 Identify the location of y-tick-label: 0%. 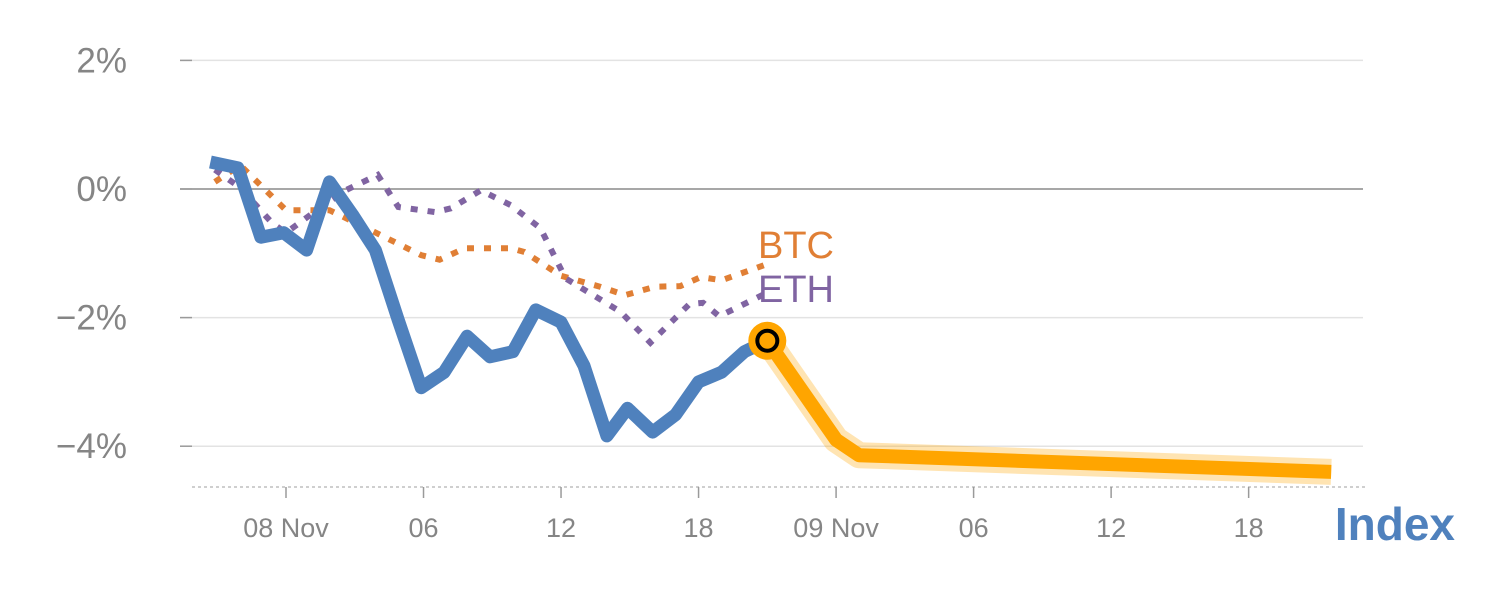
(101, 189).